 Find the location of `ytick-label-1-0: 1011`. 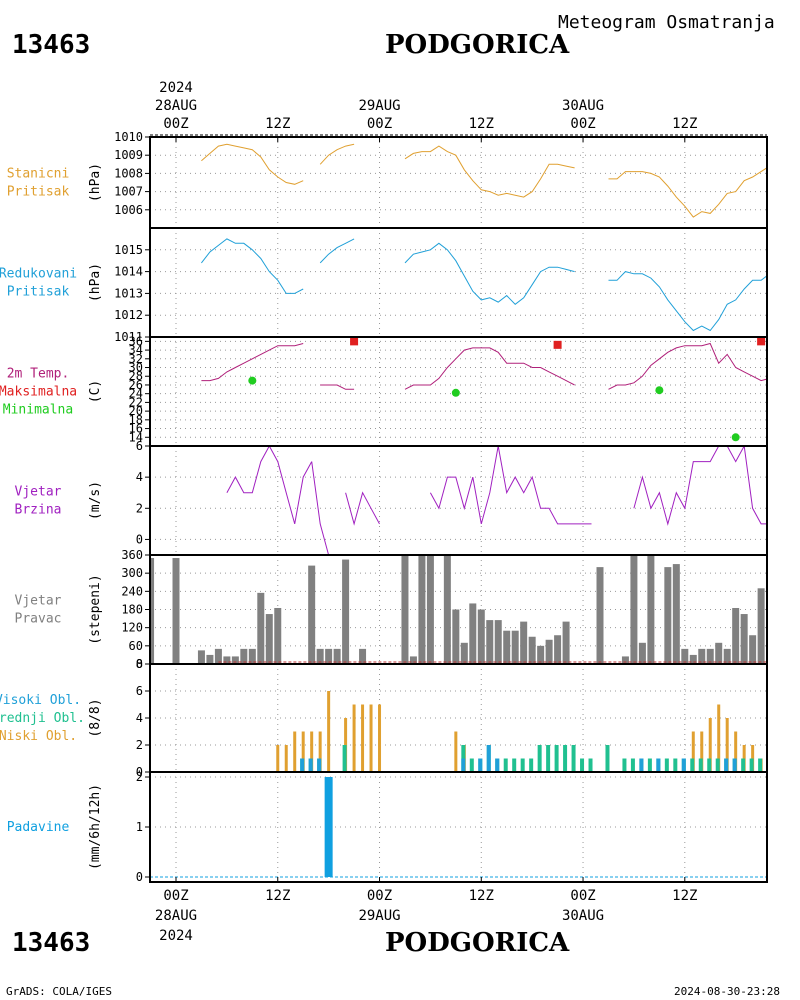

ytick-label-1-0: 1011 is located at coordinates (128, 337).